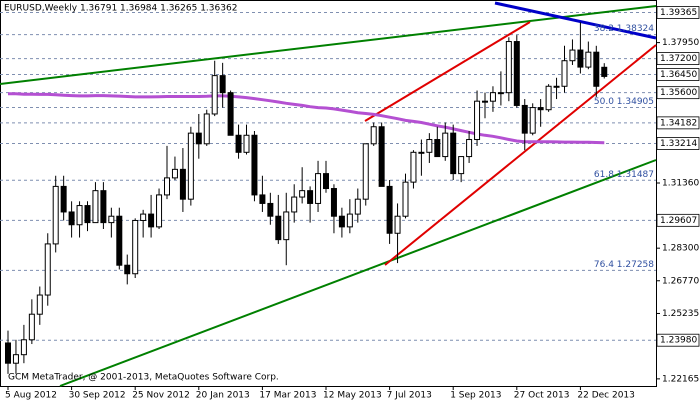 The width and height of the screenshot is (700, 406). I want to click on price-level-label: 1.34182, so click(678, 123).